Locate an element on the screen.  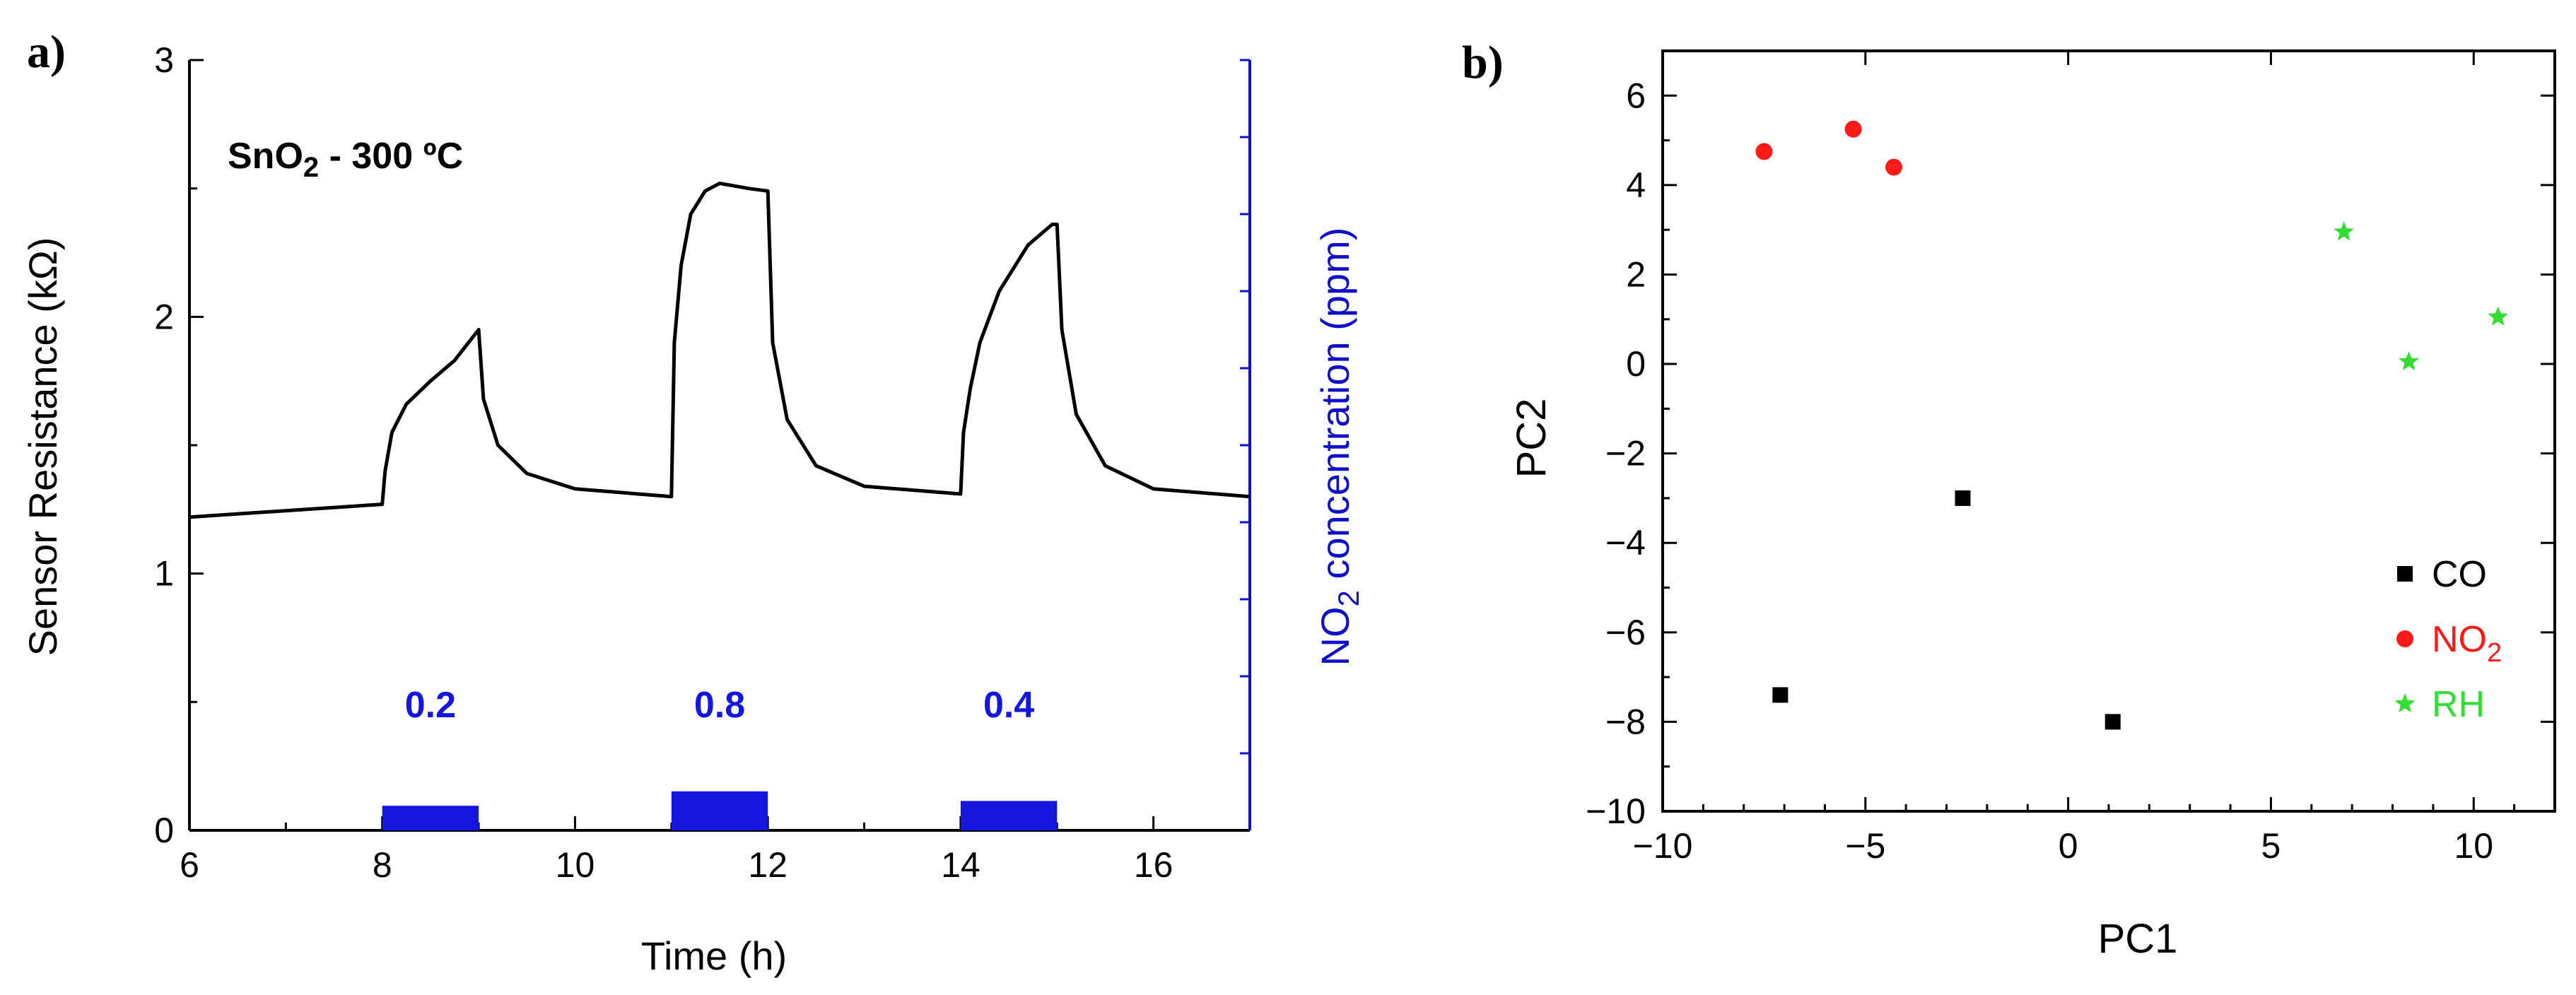
panel-b-legend: CO NO2 RH is located at coordinates (2448, 639).